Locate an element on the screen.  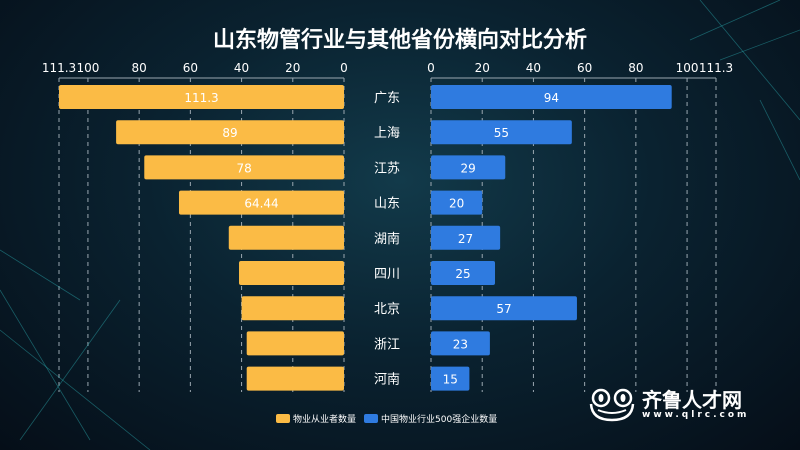
data-label: 55 is located at coordinates (501, 133).